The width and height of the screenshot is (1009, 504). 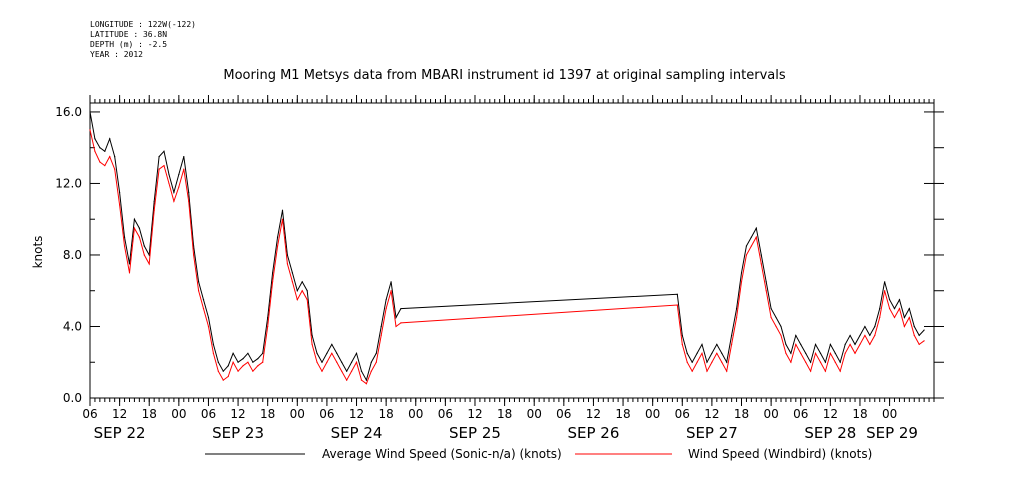 I want to click on y-tick-label: 4.0, so click(x=72, y=326).